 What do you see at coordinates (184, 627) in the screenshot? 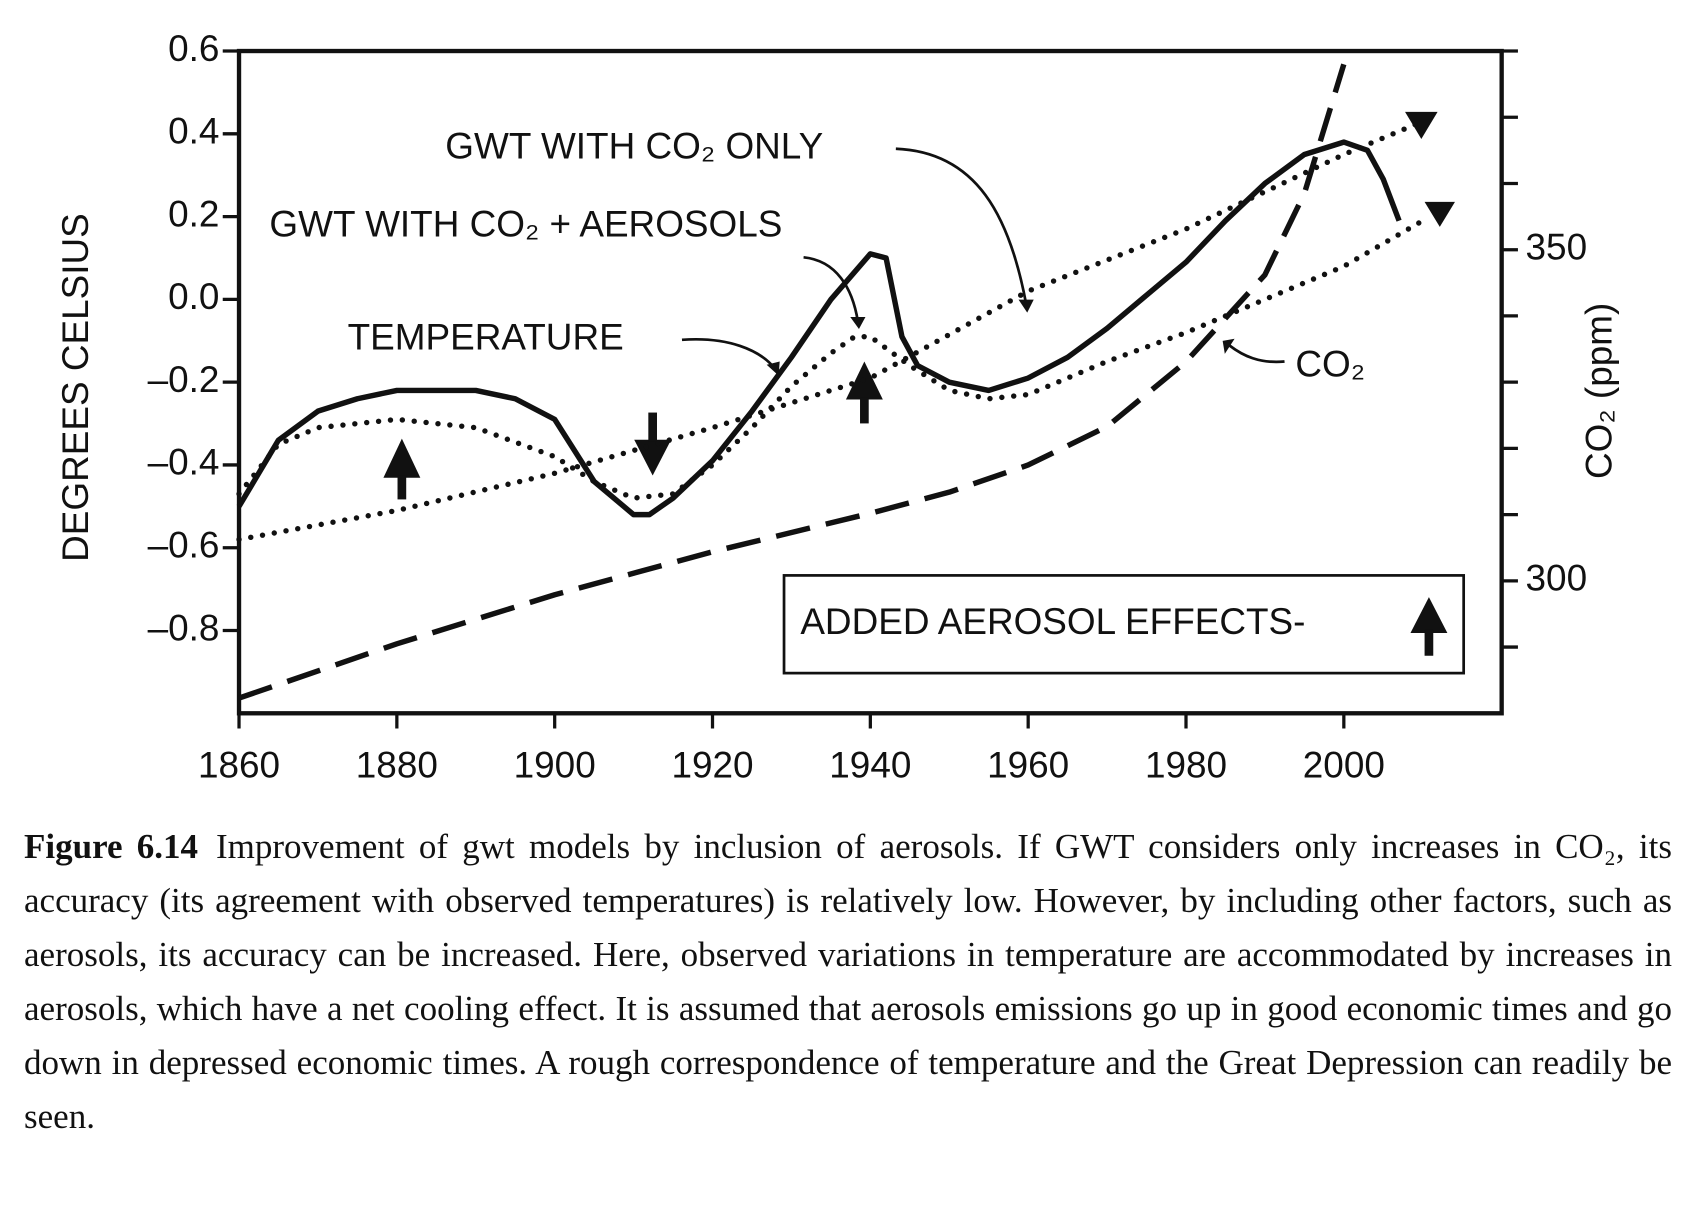
I see `y-tick-label: –0.8` at bounding box center [184, 627].